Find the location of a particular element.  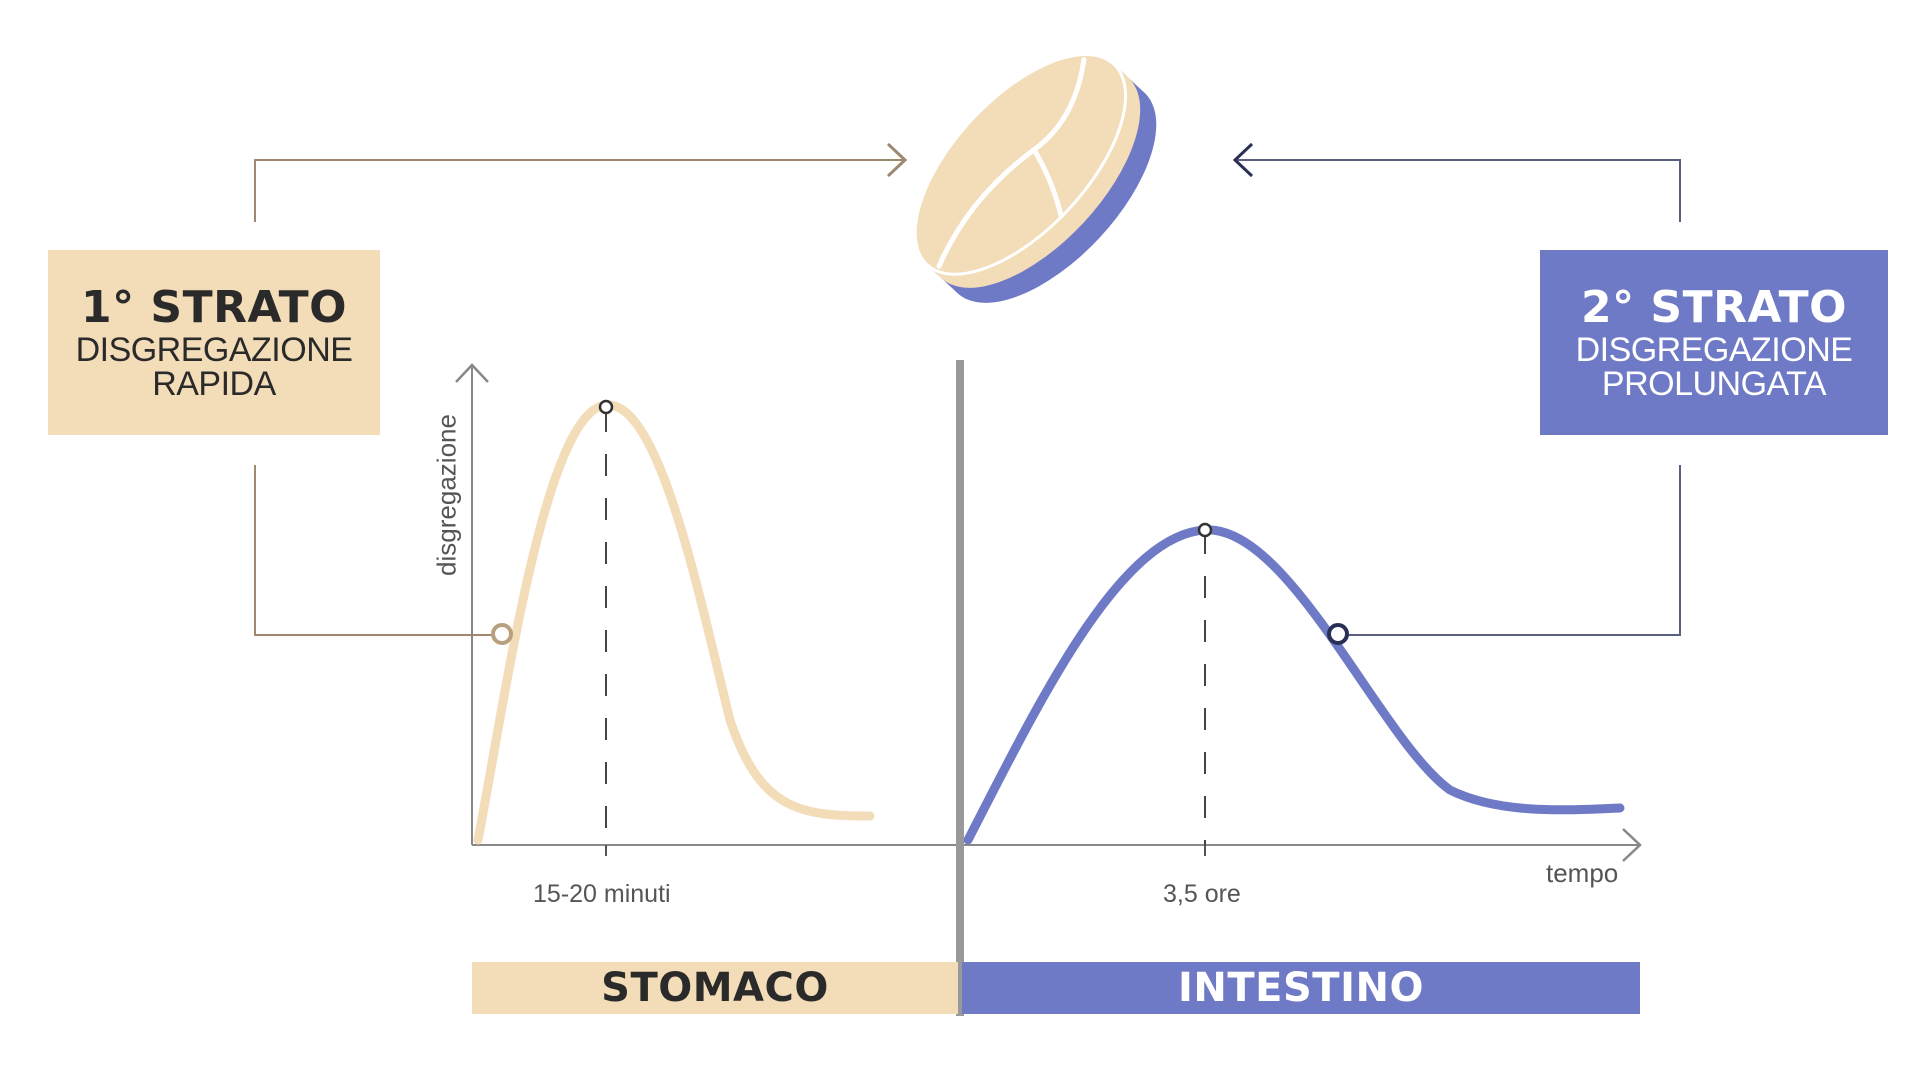

layer2-to-curve-connector is located at coordinates (1513, 550).